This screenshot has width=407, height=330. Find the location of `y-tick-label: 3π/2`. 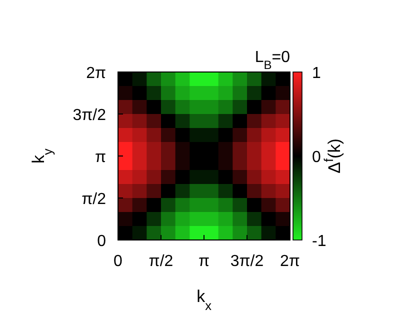

y-tick-label: 3π/2 is located at coordinates (89, 115).